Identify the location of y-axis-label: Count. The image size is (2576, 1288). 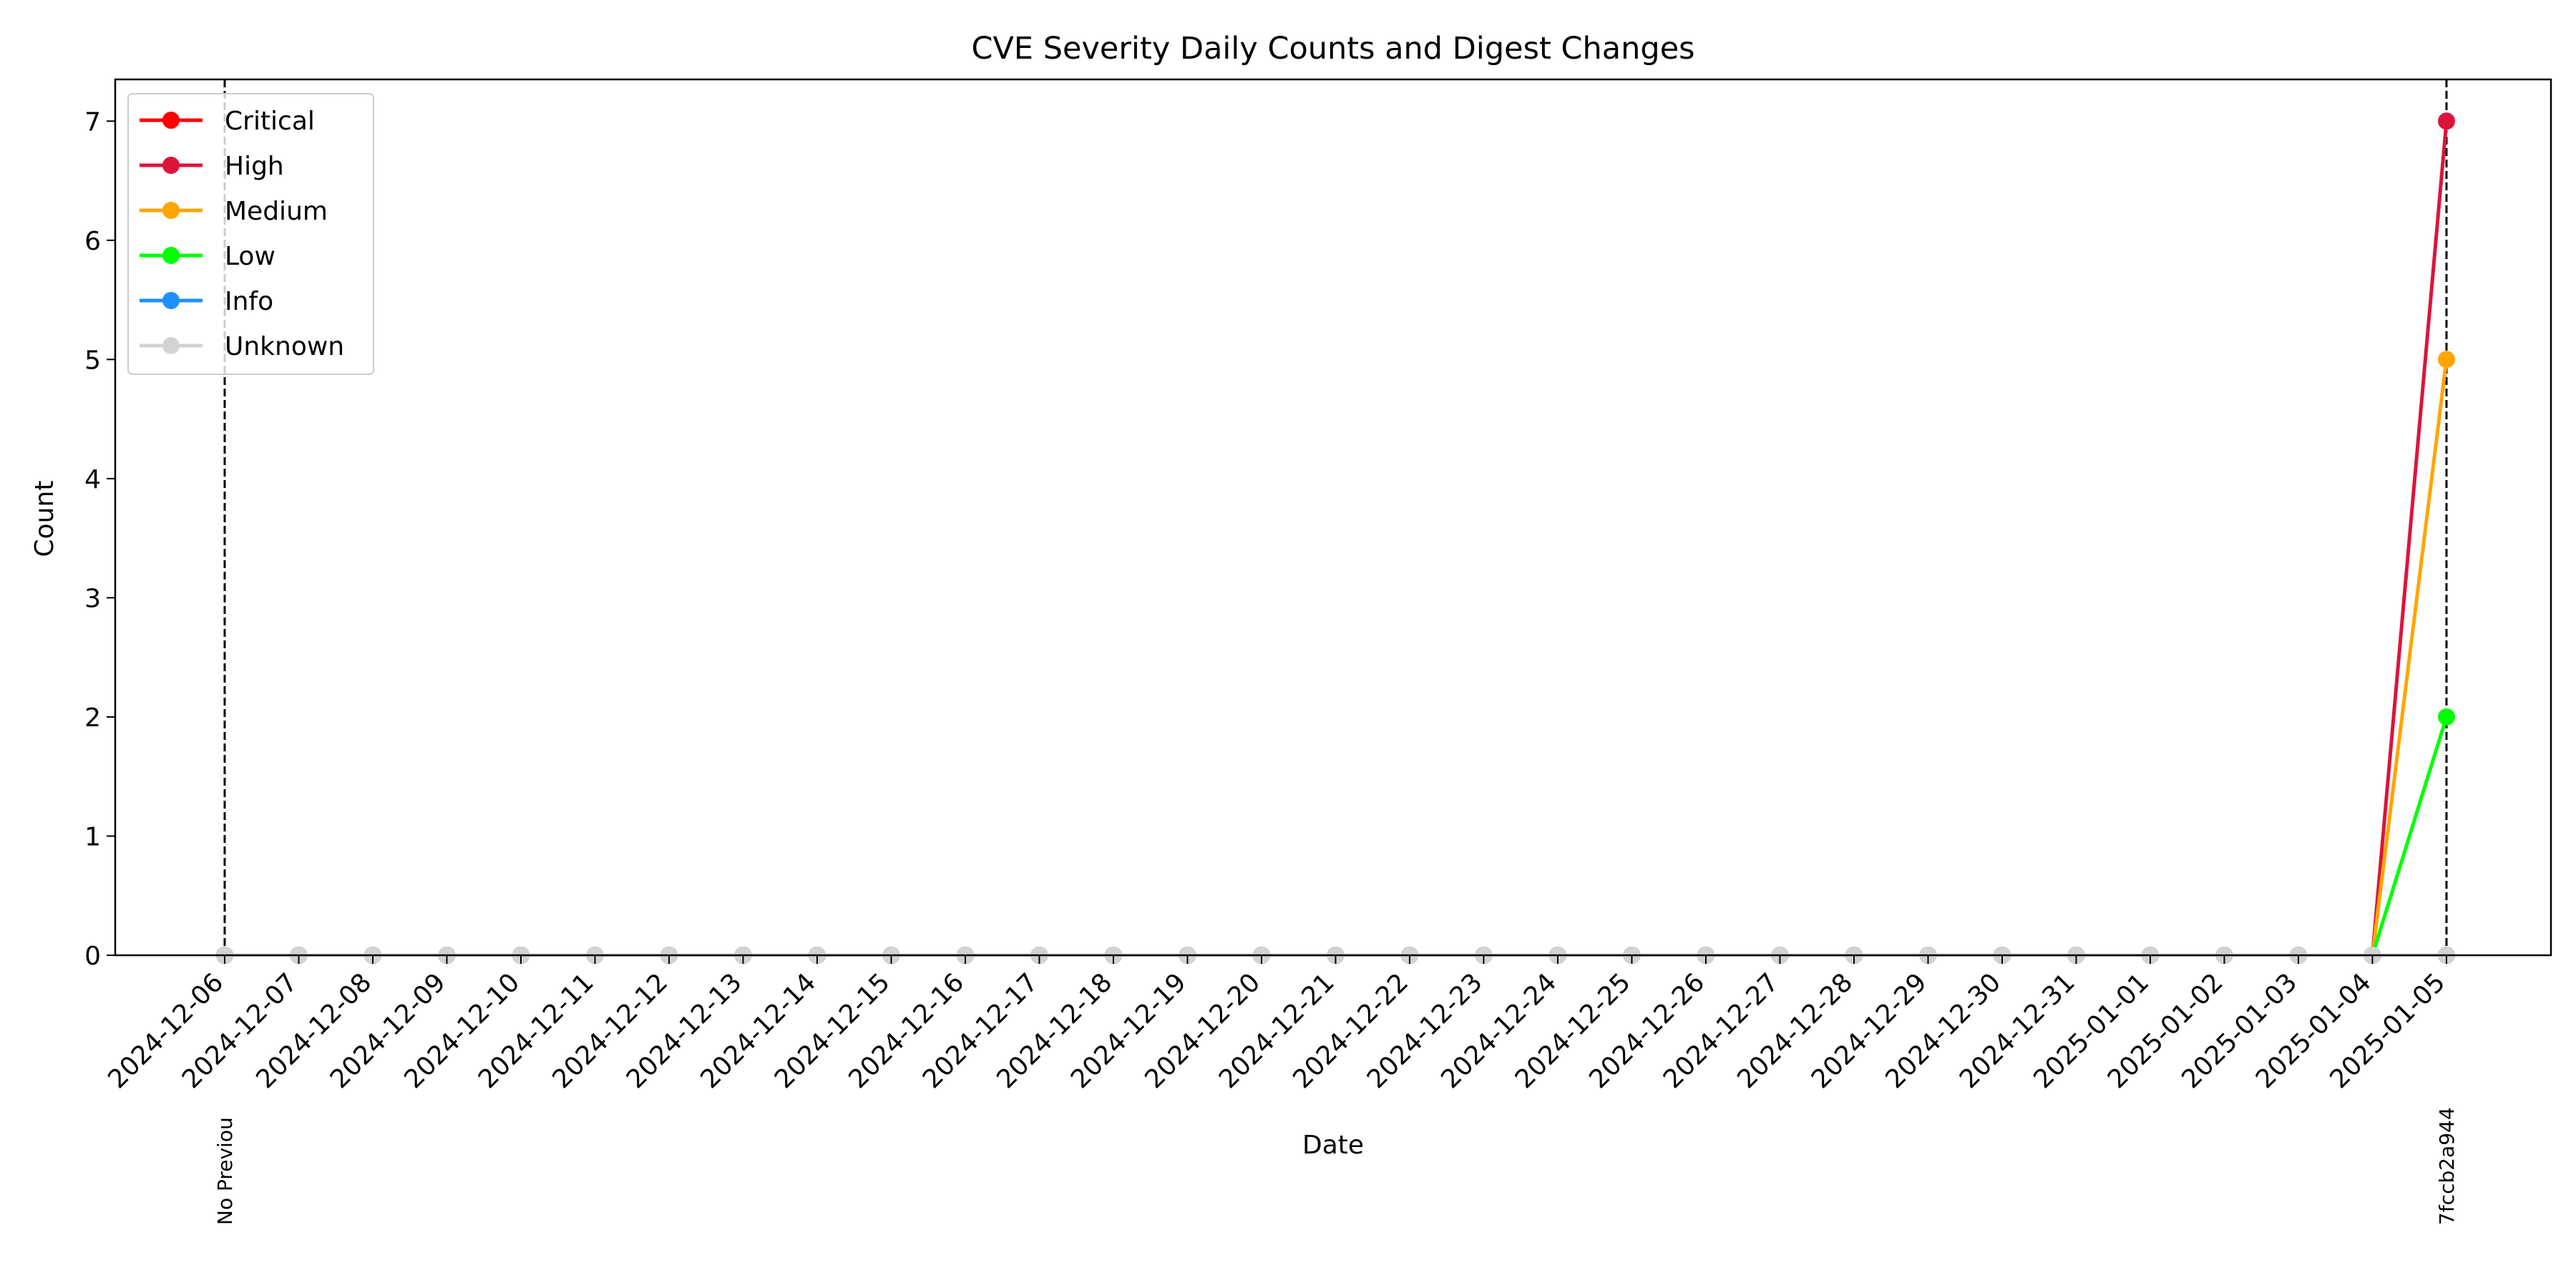
(44, 519).